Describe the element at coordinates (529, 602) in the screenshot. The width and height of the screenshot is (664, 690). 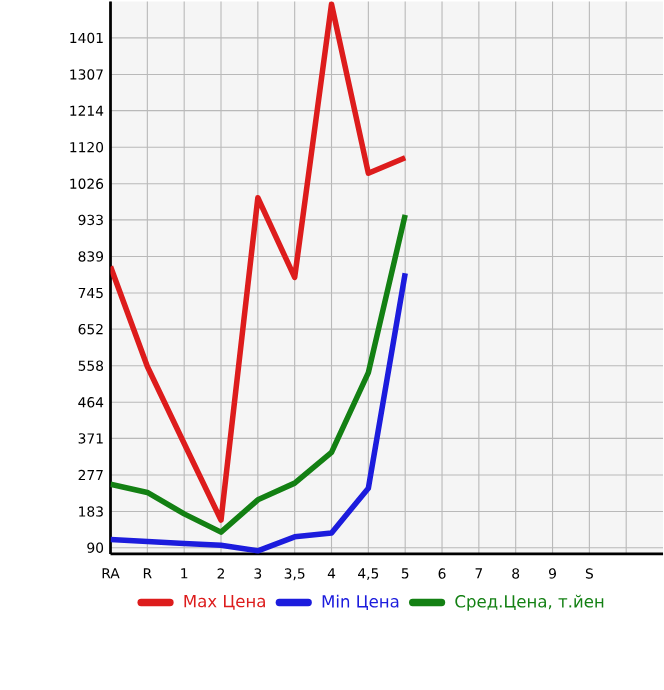
I see `legend-label: Сред.Цена, т.йен` at that location.